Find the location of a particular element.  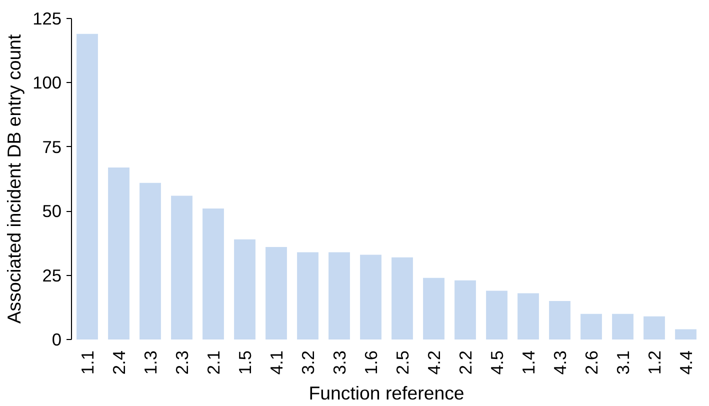

y-tick-label: 75 is located at coordinates (52, 146).